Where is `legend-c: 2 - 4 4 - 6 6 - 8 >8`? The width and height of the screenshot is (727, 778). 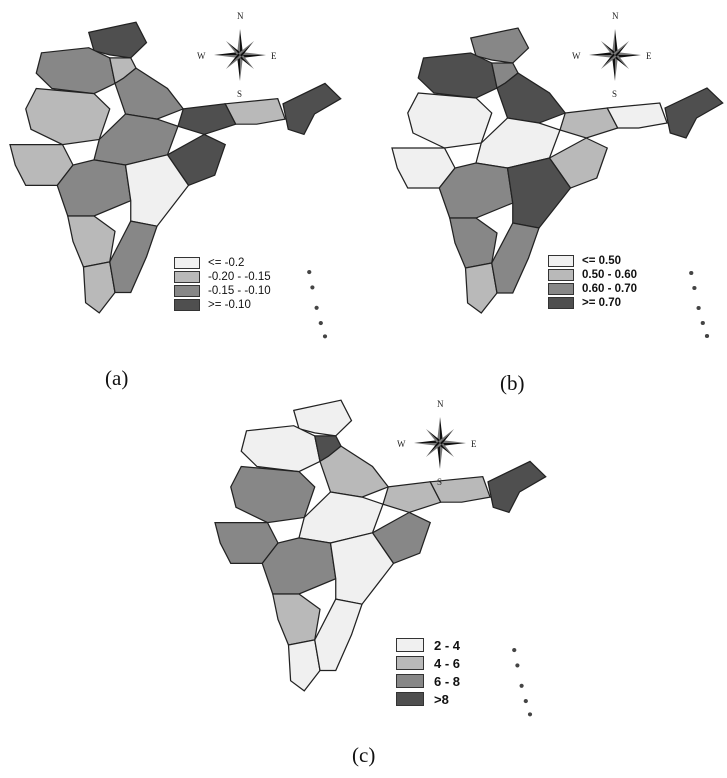 legend-c: 2 - 4 4 - 6 6 - 8 >8 is located at coordinates (461, 675).